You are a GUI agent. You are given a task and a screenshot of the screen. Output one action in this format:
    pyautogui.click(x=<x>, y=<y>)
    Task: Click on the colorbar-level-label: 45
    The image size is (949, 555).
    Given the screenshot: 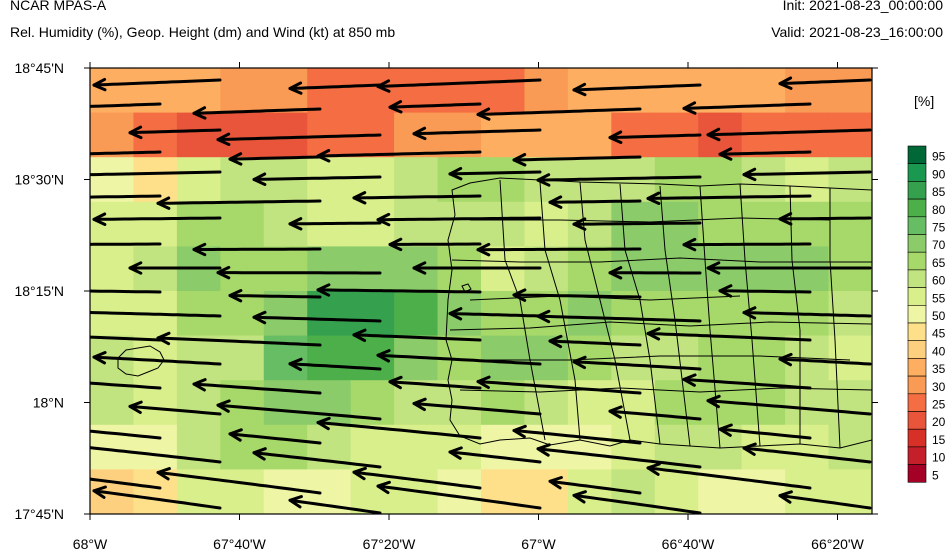 What is the action you would take?
    pyautogui.click(x=939, y=334)
    